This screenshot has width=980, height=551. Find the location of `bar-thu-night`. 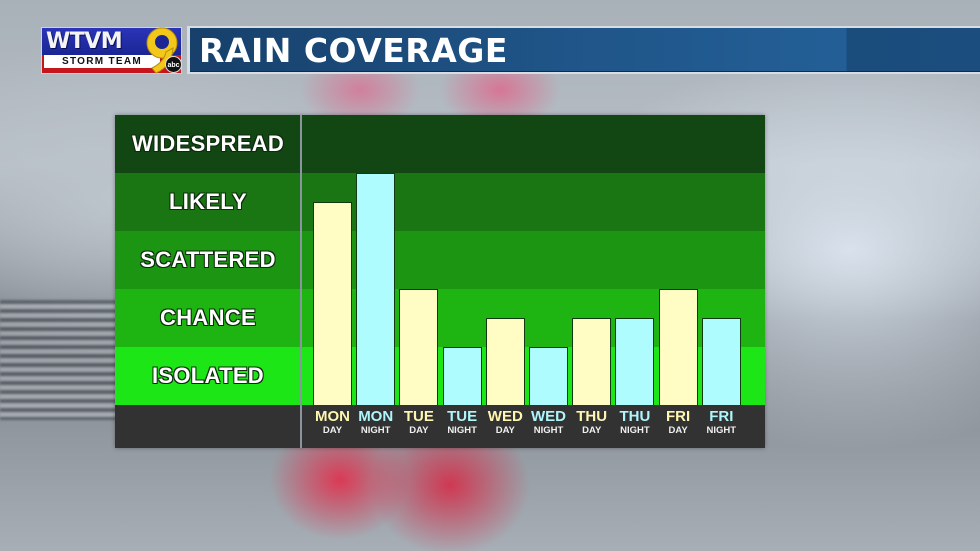

bar-thu-night is located at coordinates (635, 361).